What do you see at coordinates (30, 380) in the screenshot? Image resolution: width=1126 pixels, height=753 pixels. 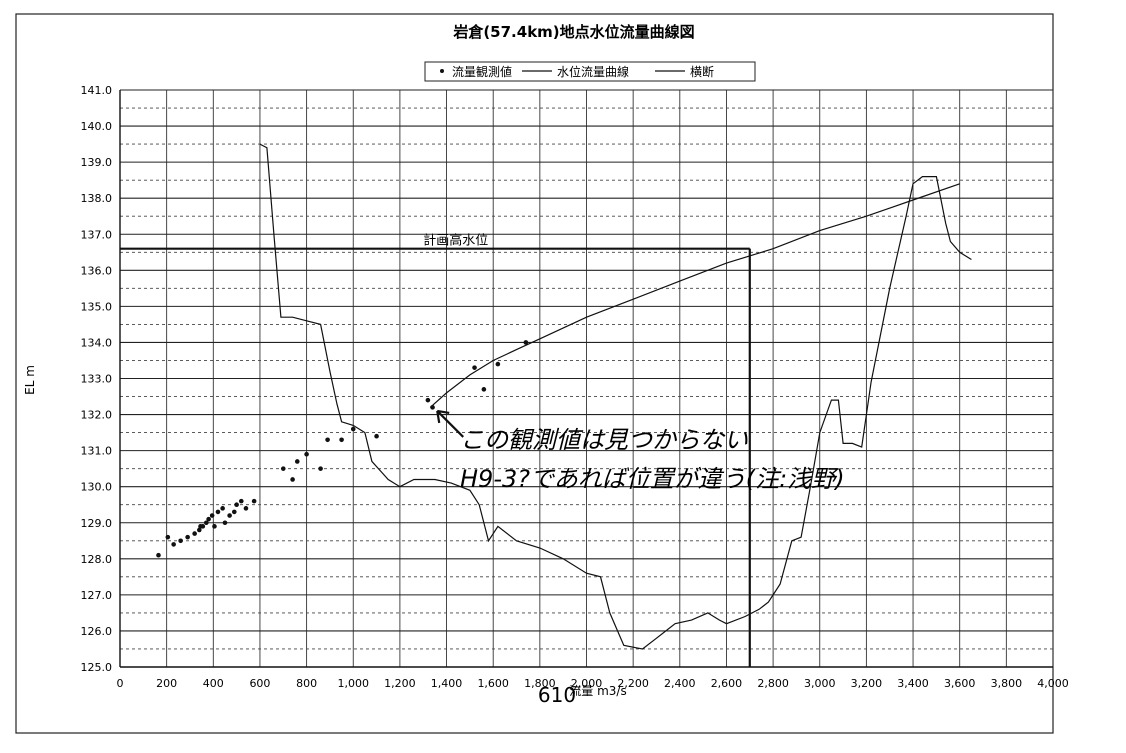 I see `y-axis-label: EL m` at bounding box center [30, 380].